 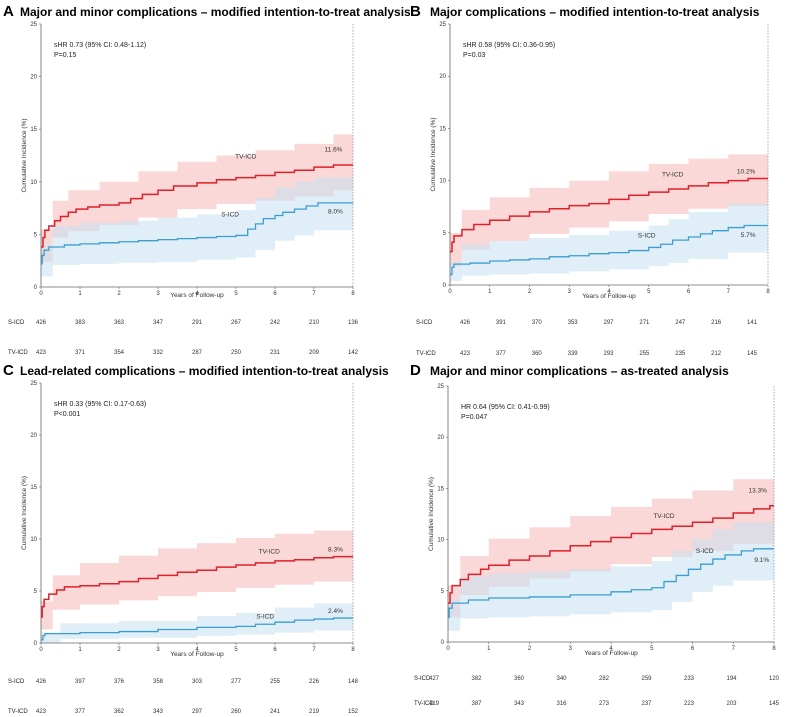 I want to click on risk-count: 371, so click(x=80, y=353).